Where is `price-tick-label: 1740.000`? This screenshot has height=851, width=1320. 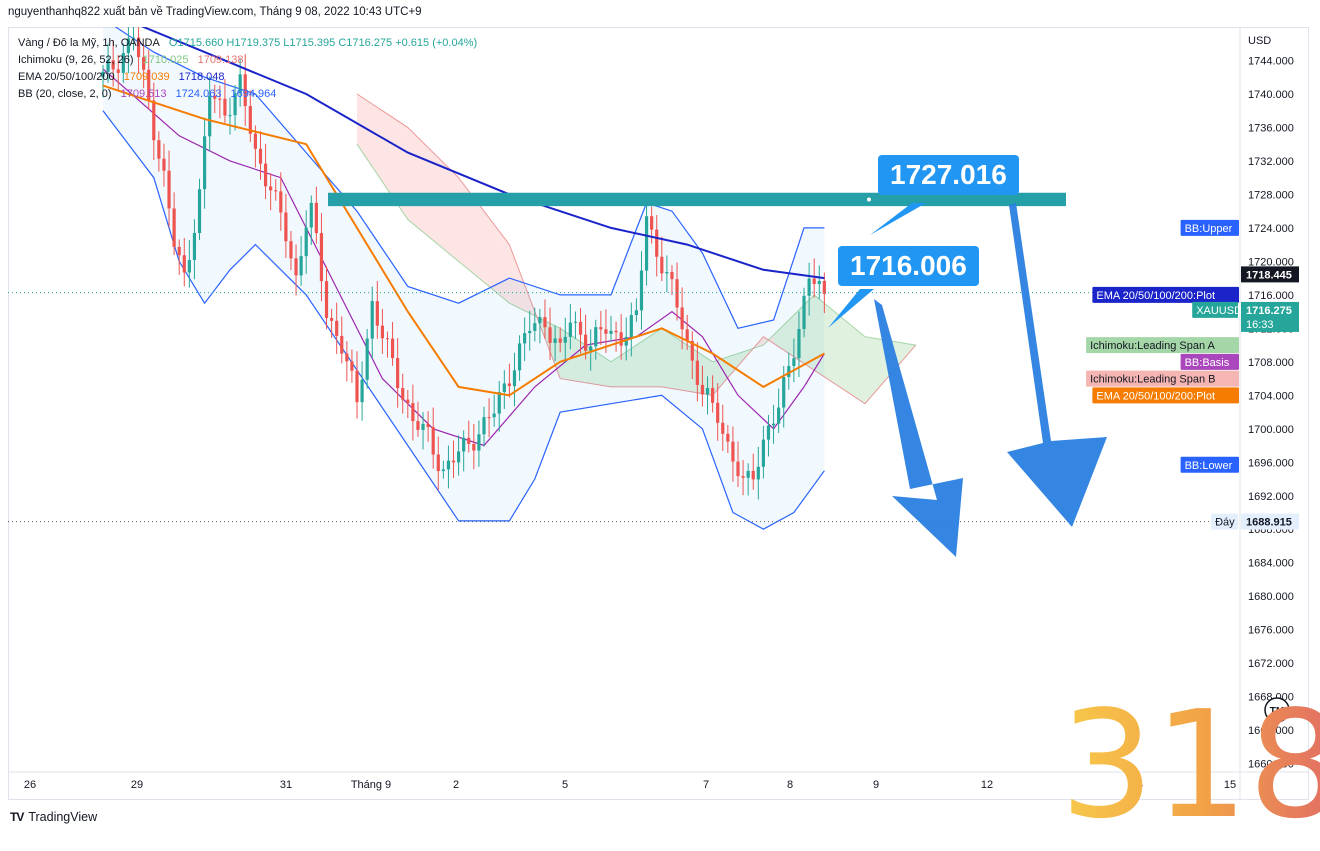 price-tick-label: 1740.000 is located at coordinates (1271, 95).